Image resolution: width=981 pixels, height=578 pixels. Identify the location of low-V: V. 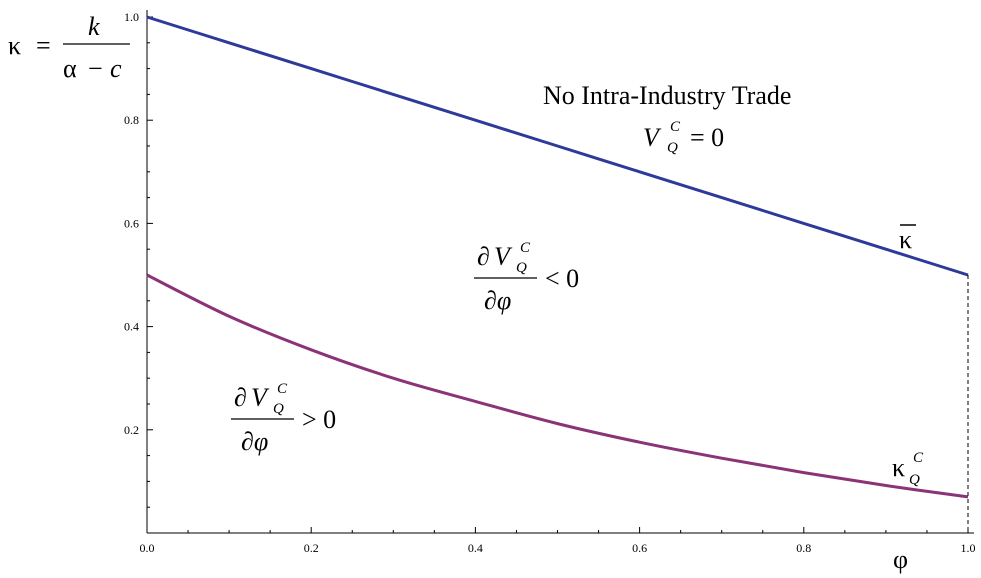
(260, 397).